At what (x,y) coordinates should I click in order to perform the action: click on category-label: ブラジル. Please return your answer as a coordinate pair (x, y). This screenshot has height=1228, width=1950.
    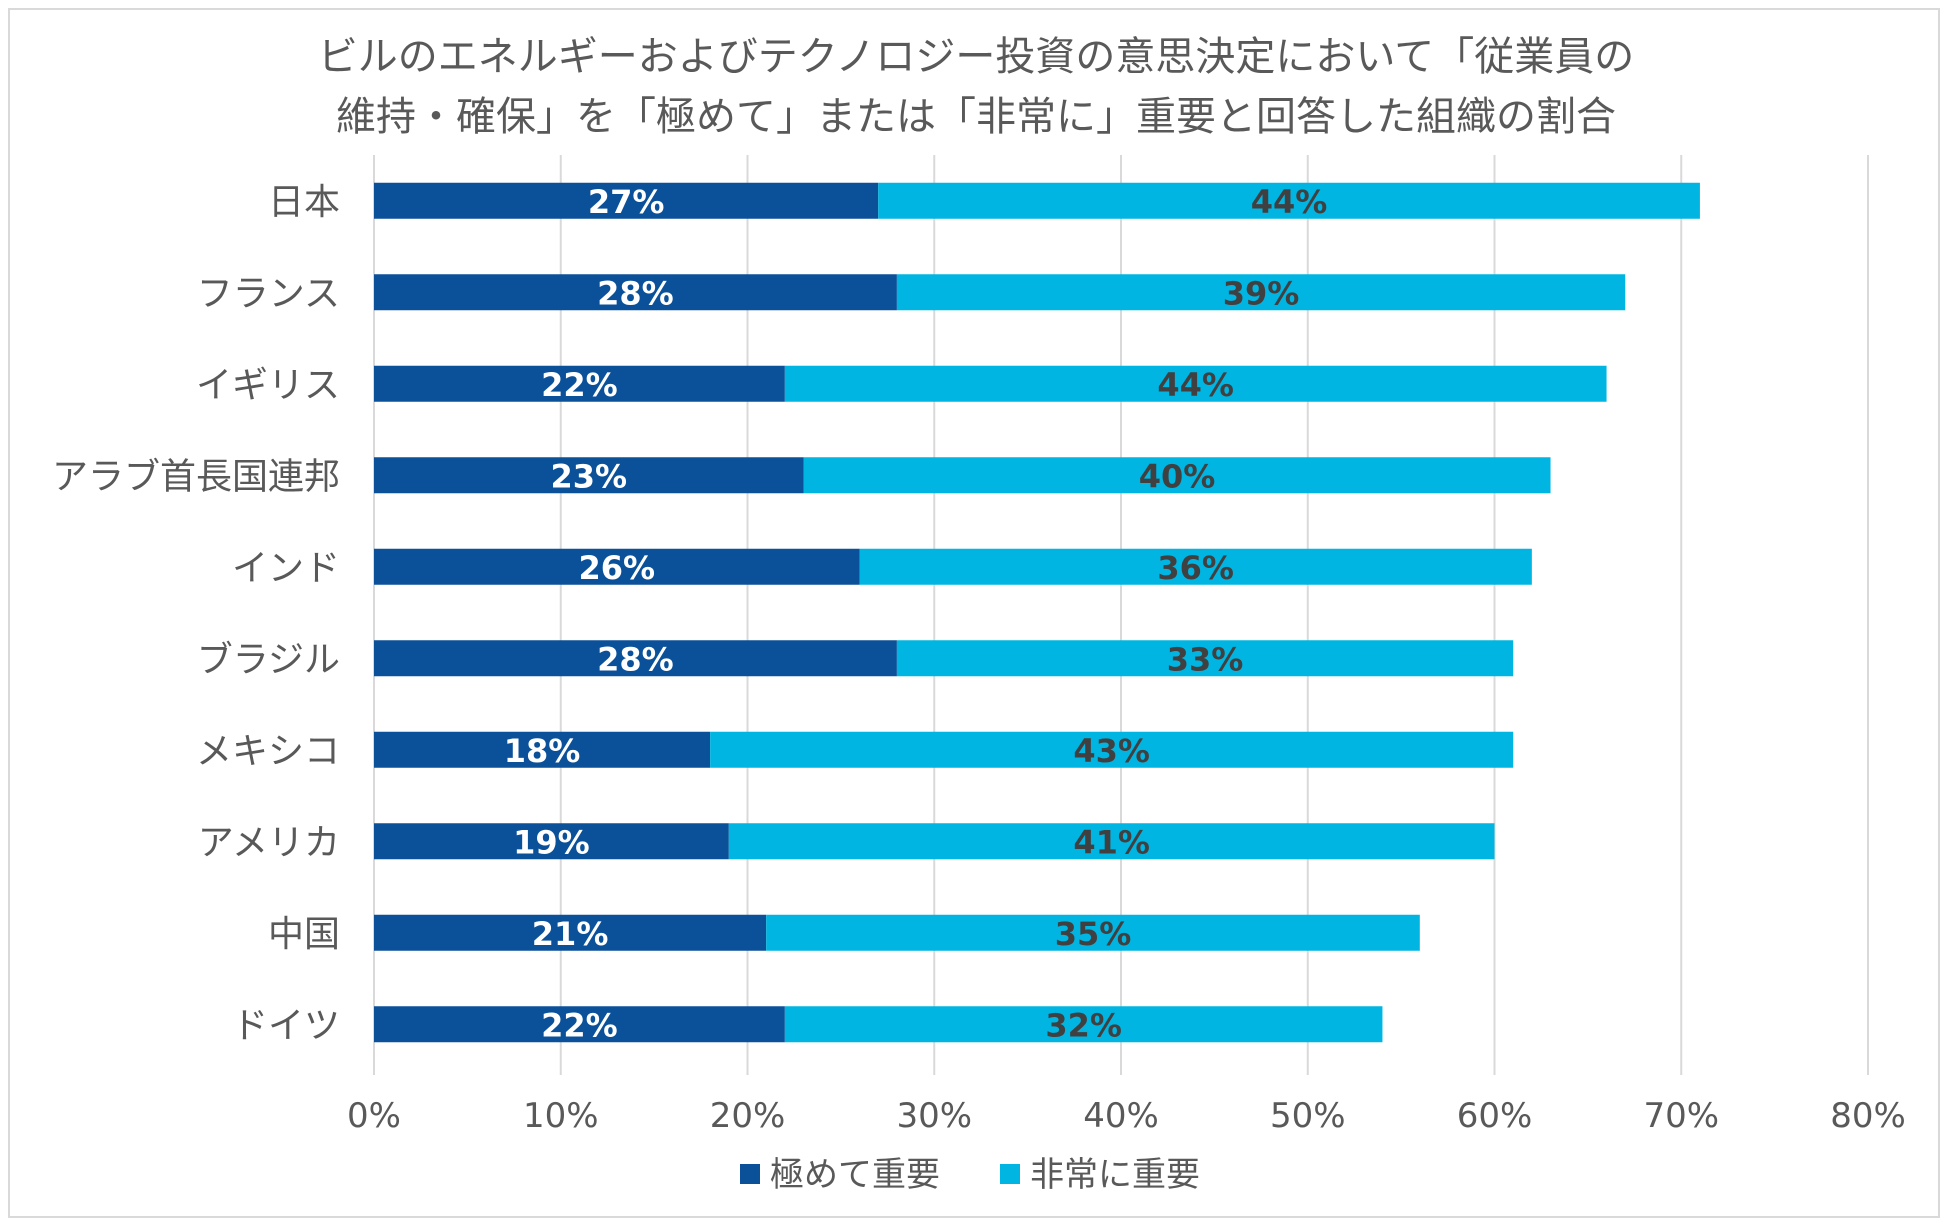
    Looking at the image, I should click on (268, 659).